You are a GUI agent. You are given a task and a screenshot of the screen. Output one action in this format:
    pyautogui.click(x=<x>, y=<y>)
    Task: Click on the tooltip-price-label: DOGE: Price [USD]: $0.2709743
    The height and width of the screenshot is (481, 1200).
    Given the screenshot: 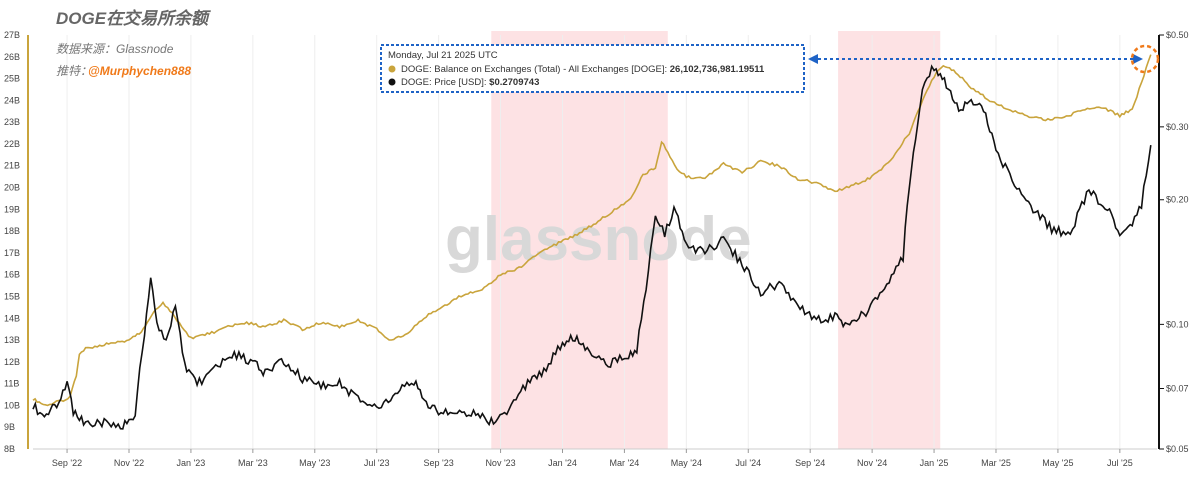 What is the action you would take?
    pyautogui.click(x=470, y=82)
    